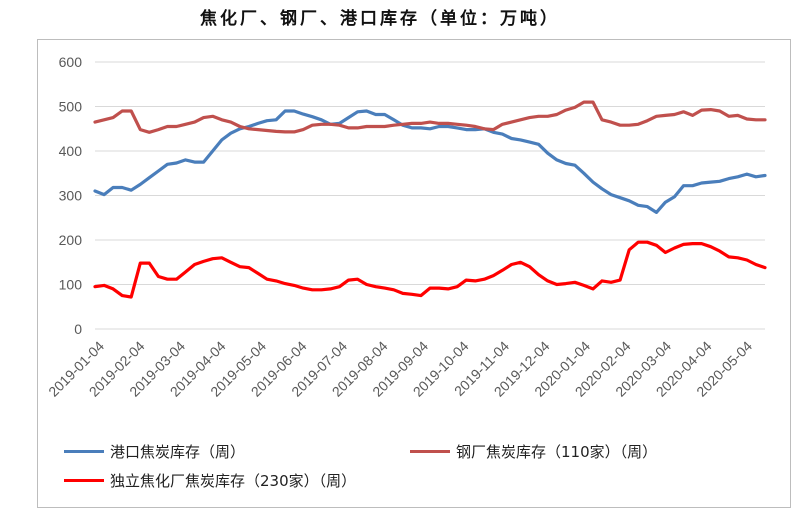 The width and height of the screenshot is (800, 517). I want to click on y-tick-label: 600, so click(71, 62).